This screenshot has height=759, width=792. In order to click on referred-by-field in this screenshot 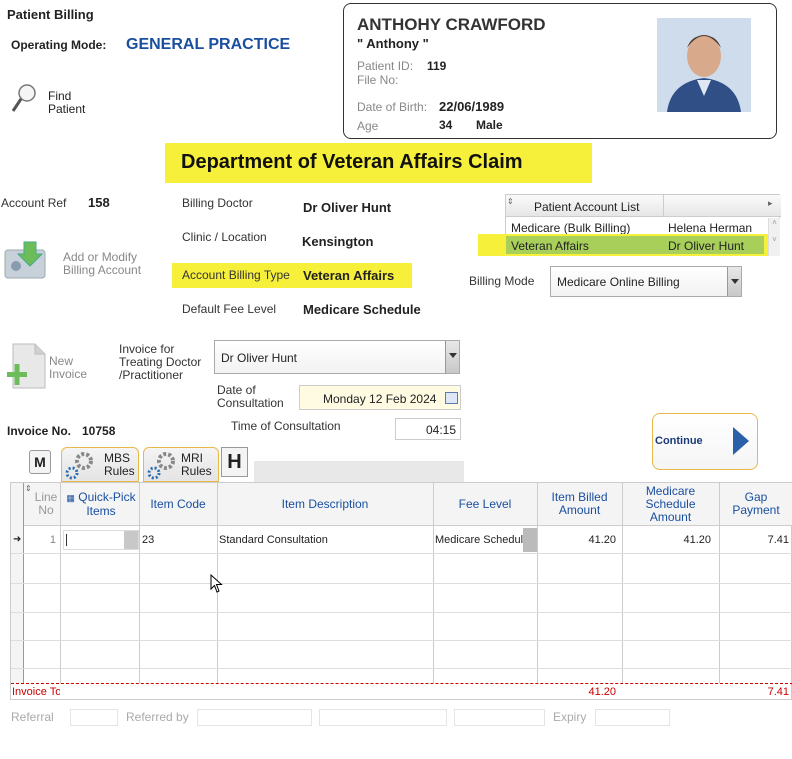, I will do `click(254, 717)`.